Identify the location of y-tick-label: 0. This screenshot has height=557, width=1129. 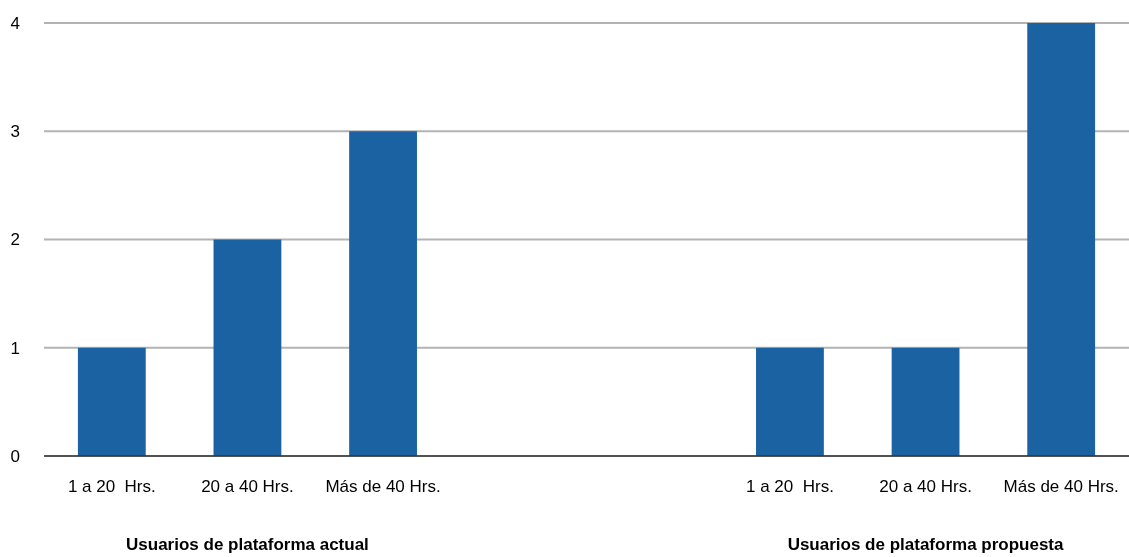
(15, 456).